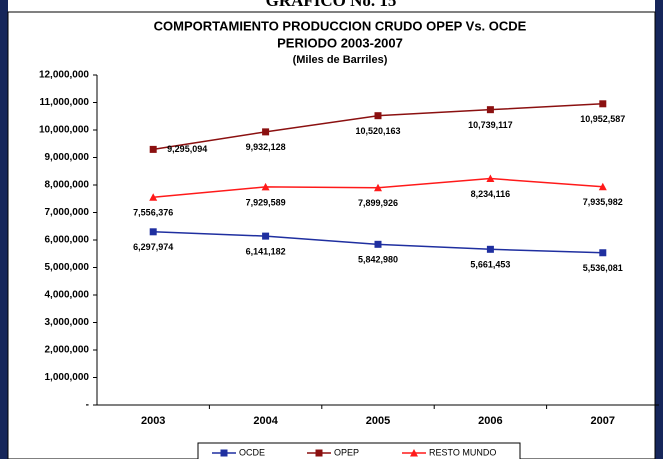 This screenshot has height=459, width=663. Describe the element at coordinates (490, 421) in the screenshot. I see `x-tick-label: 2006` at that location.